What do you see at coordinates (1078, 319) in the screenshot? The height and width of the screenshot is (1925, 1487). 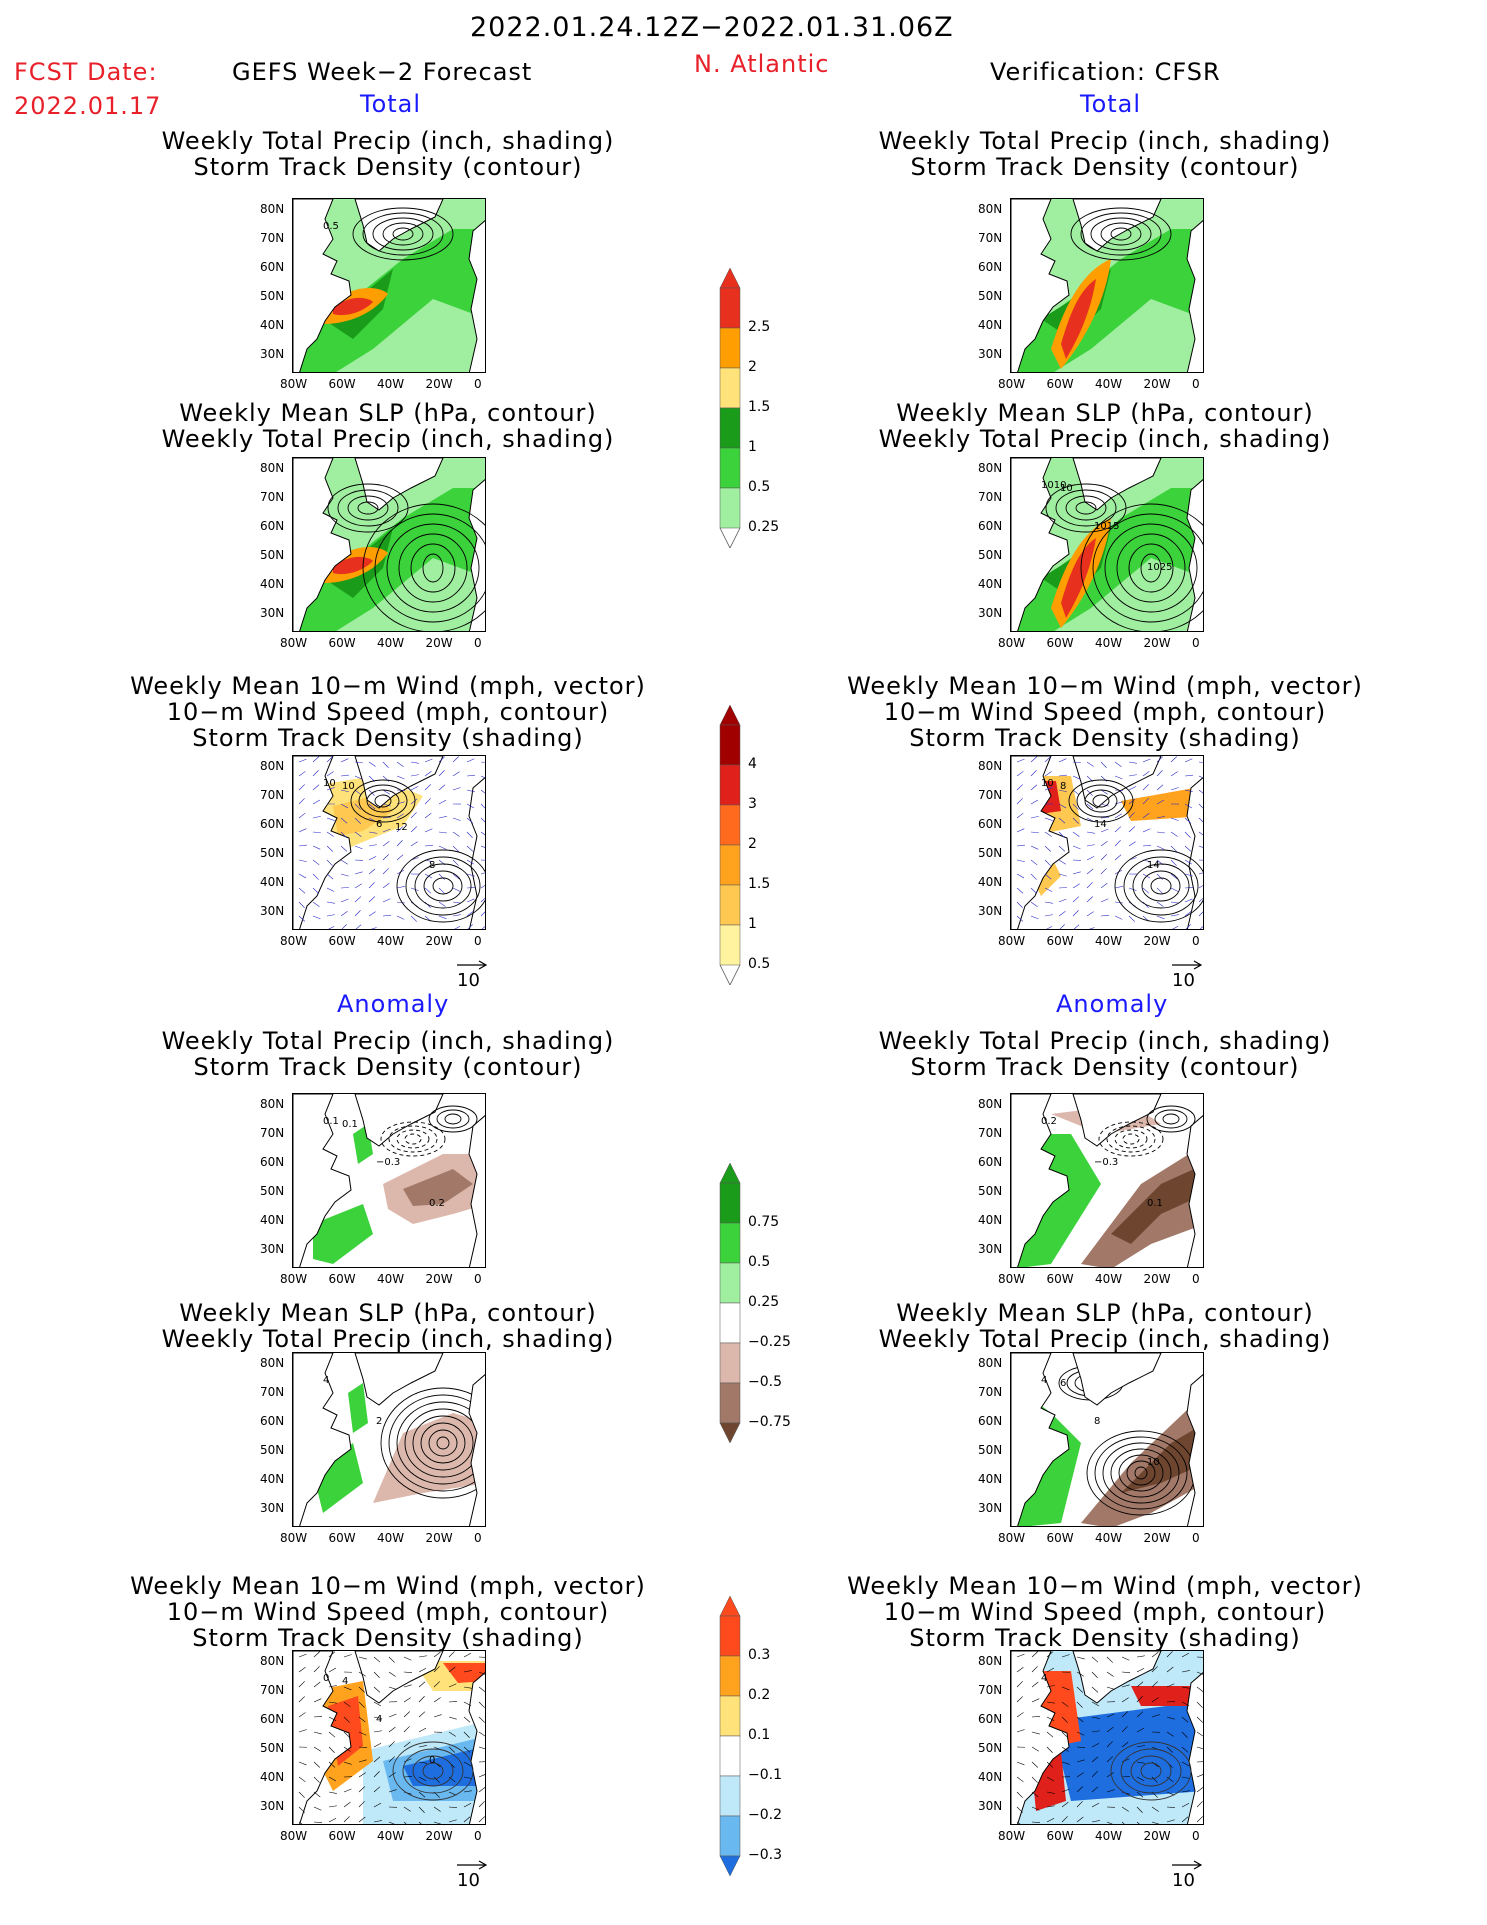 I see `shade-precip-red` at bounding box center [1078, 319].